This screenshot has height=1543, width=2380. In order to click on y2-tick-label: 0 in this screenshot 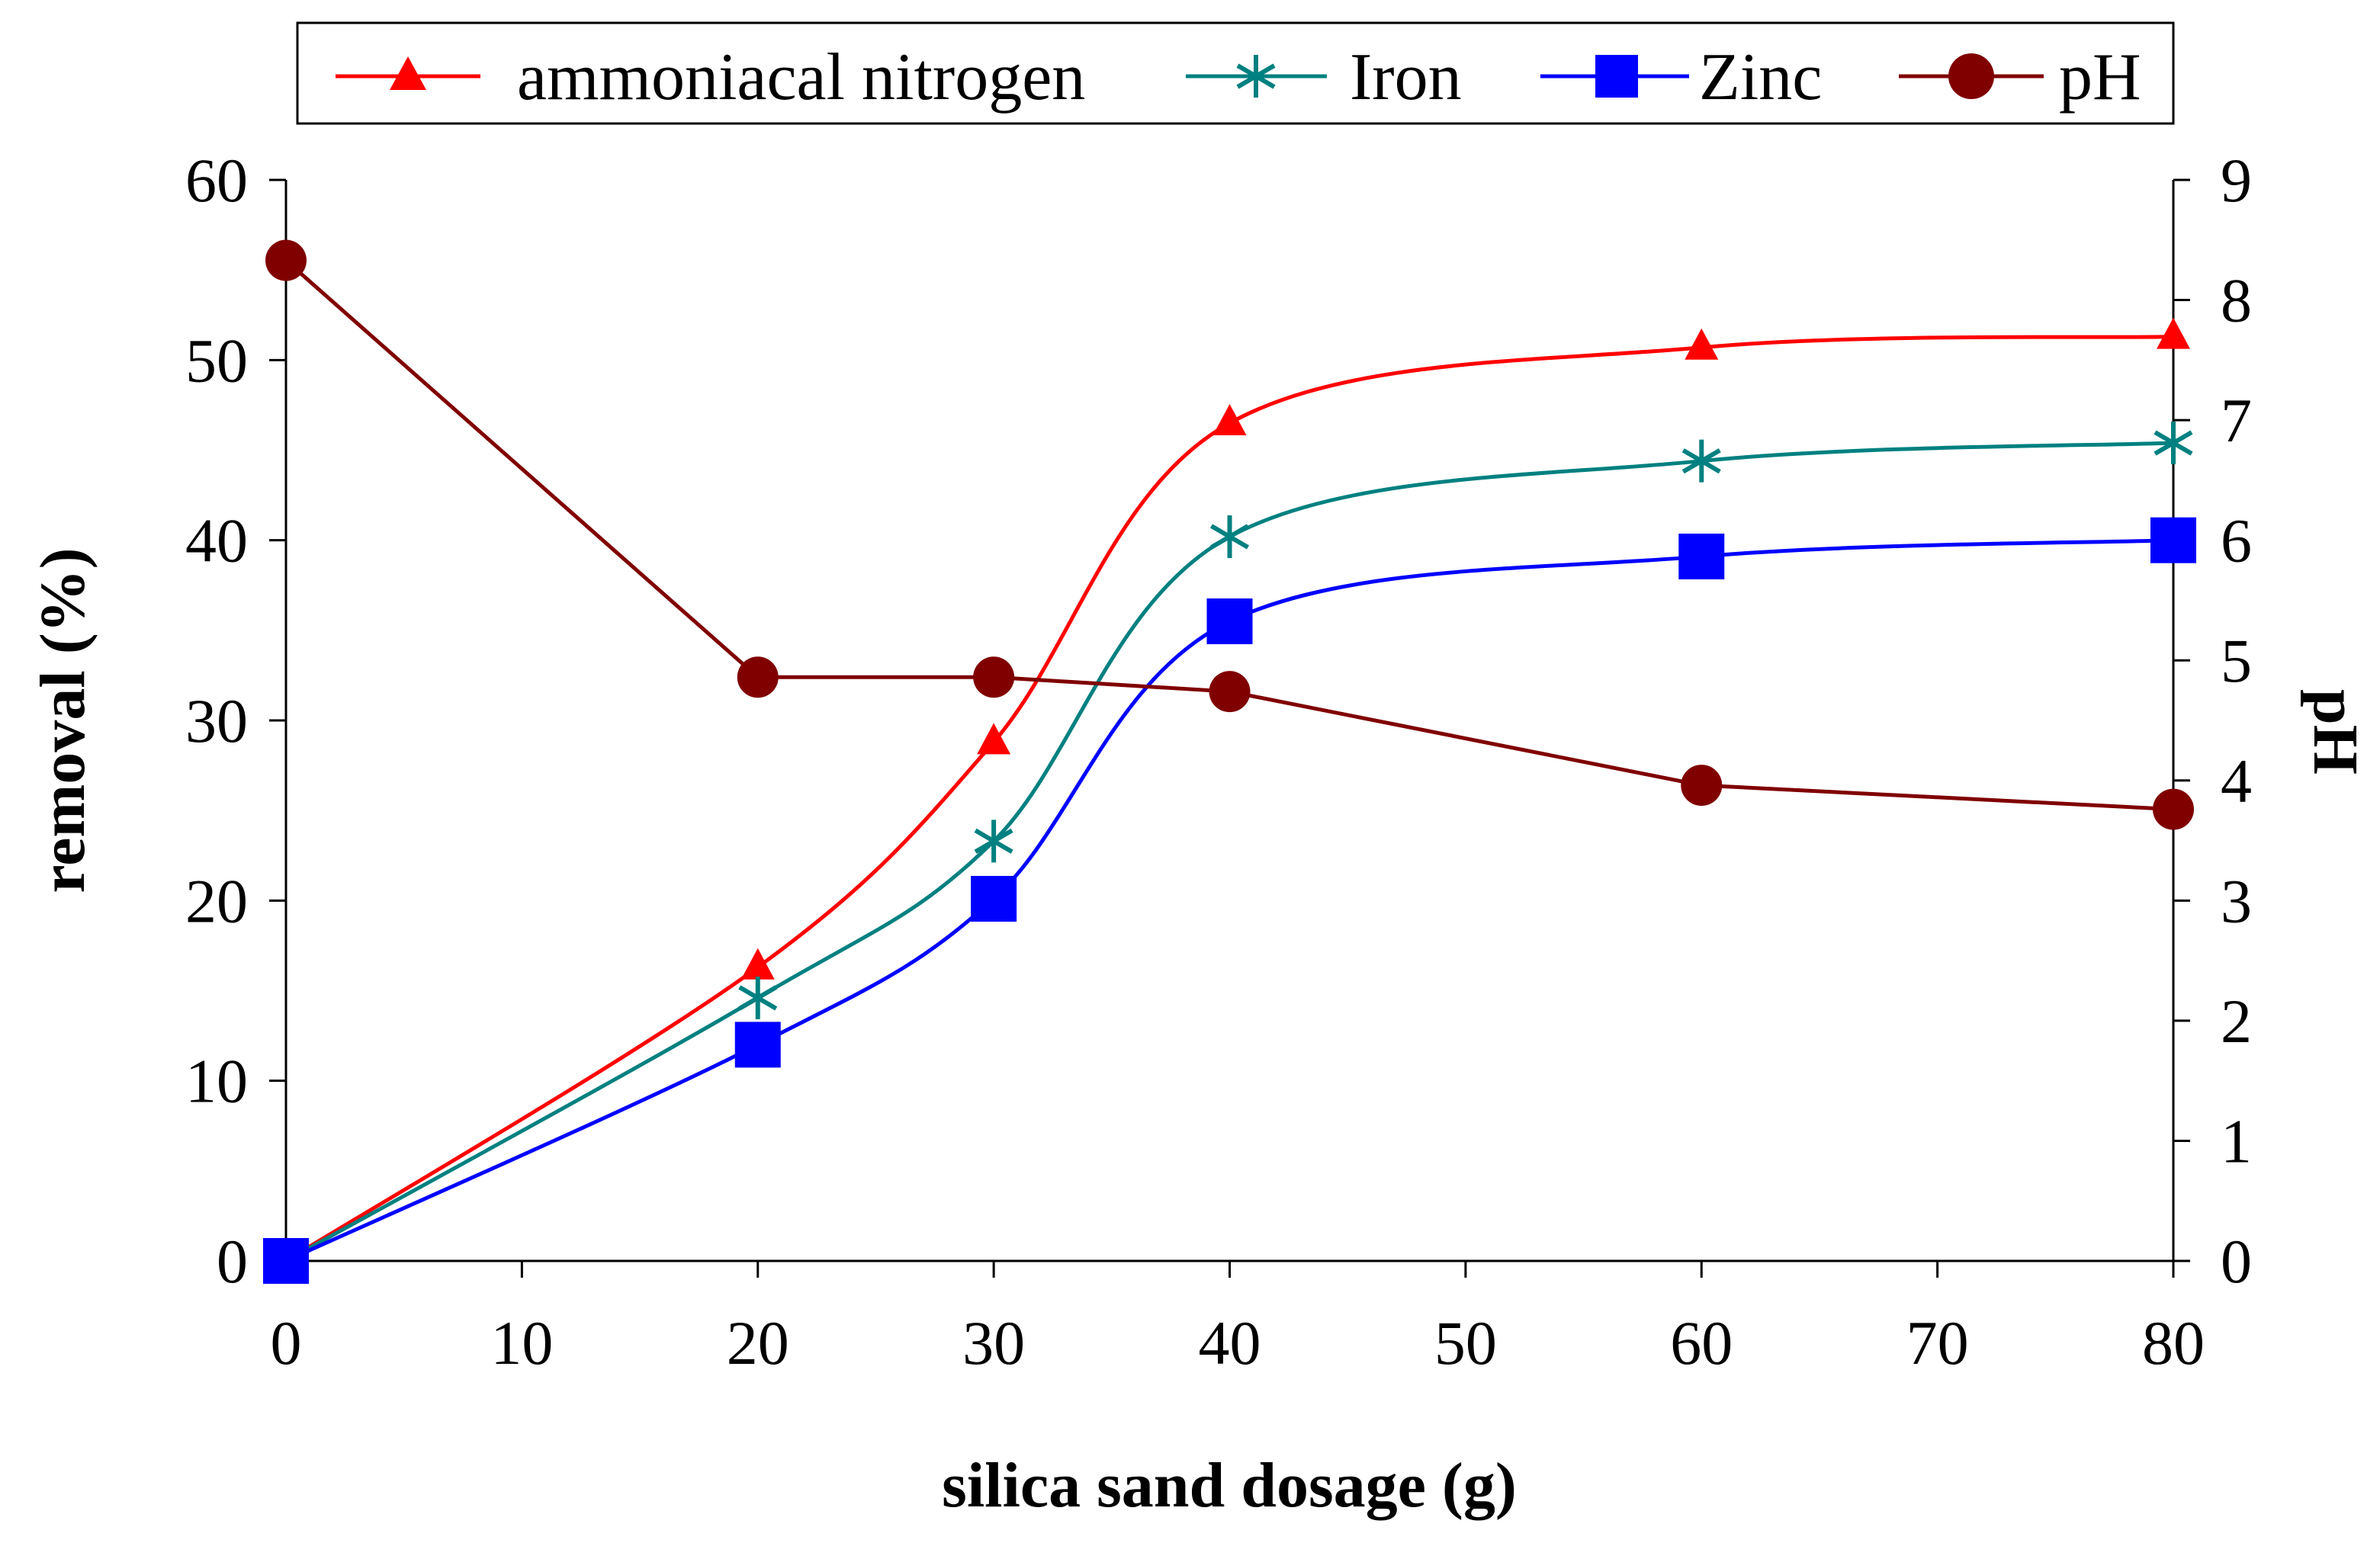, I will do `click(2236, 1261)`.